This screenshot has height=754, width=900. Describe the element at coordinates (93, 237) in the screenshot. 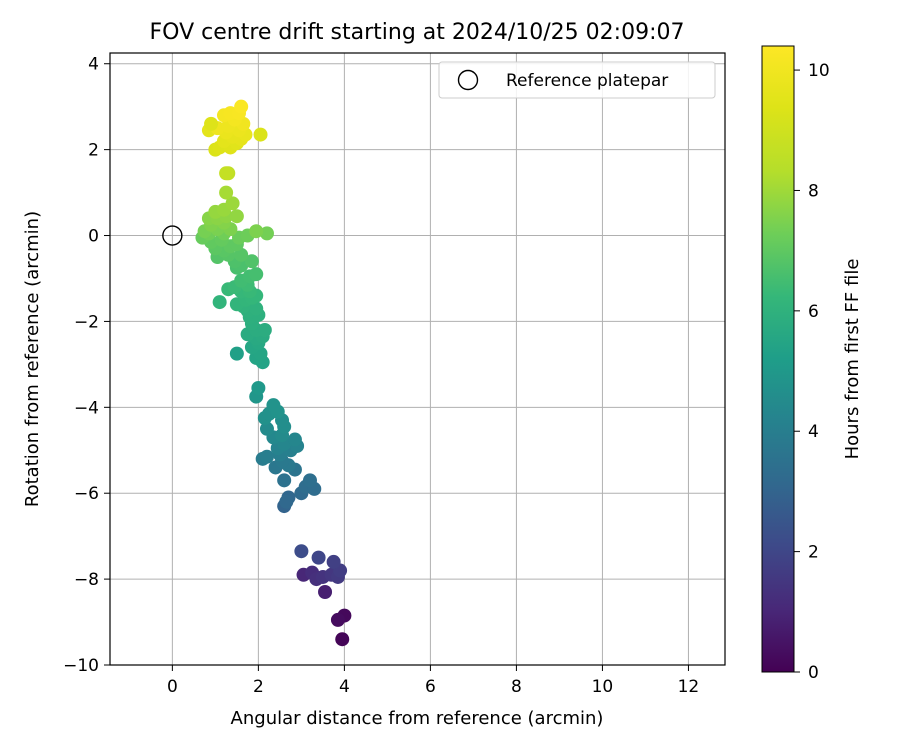

I see `y-tick-label: 0` at that location.